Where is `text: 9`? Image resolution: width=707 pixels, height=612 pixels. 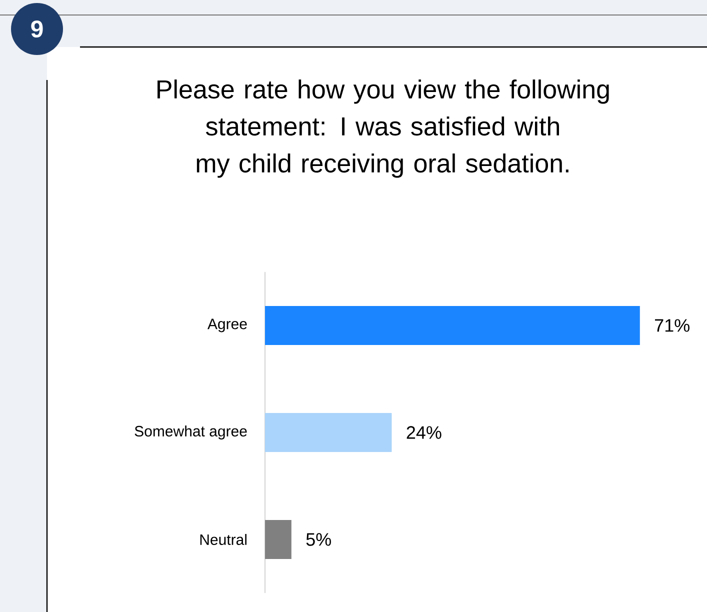
text: 9 is located at coordinates (37, 29).